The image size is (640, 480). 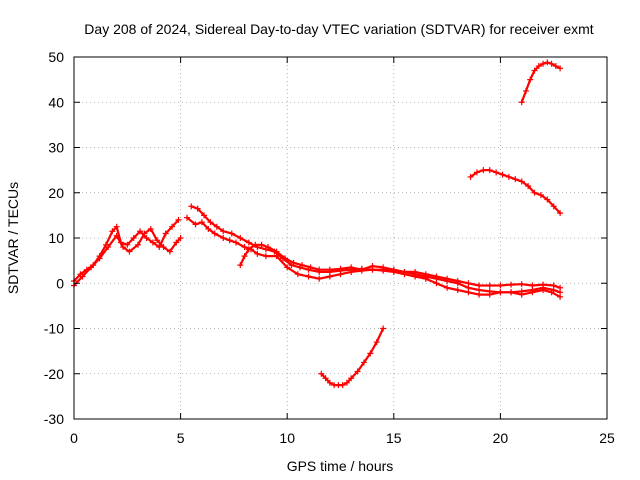 What do you see at coordinates (287, 438) in the screenshot?
I see `x-tick-label: 10` at bounding box center [287, 438].